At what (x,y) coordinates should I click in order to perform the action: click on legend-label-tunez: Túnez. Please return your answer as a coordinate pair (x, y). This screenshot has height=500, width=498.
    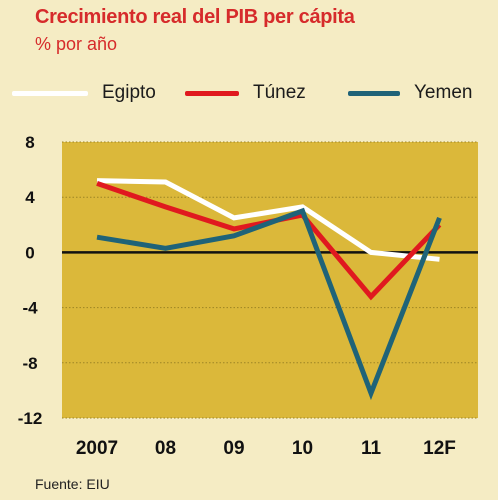
    Looking at the image, I should click on (279, 92).